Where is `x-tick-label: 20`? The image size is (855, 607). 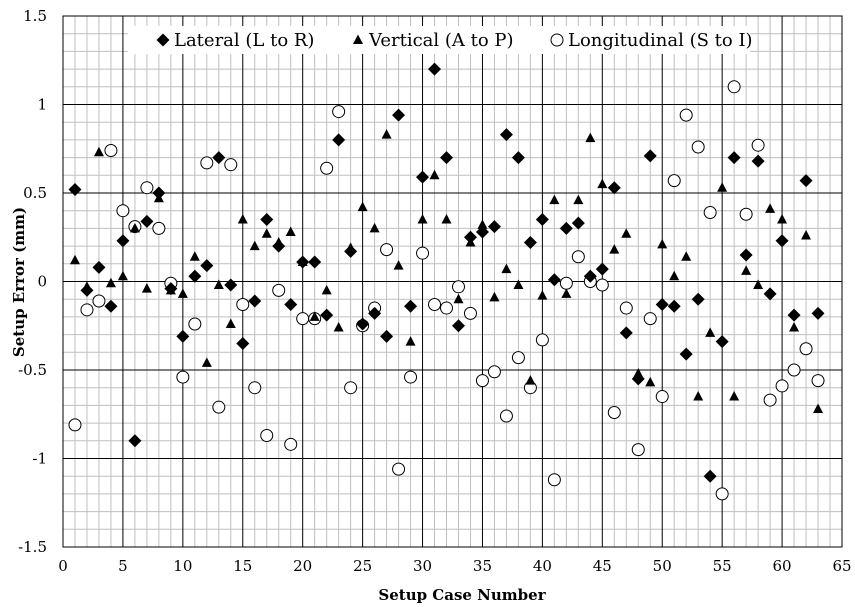
x-tick-label: 20 is located at coordinates (302, 566).